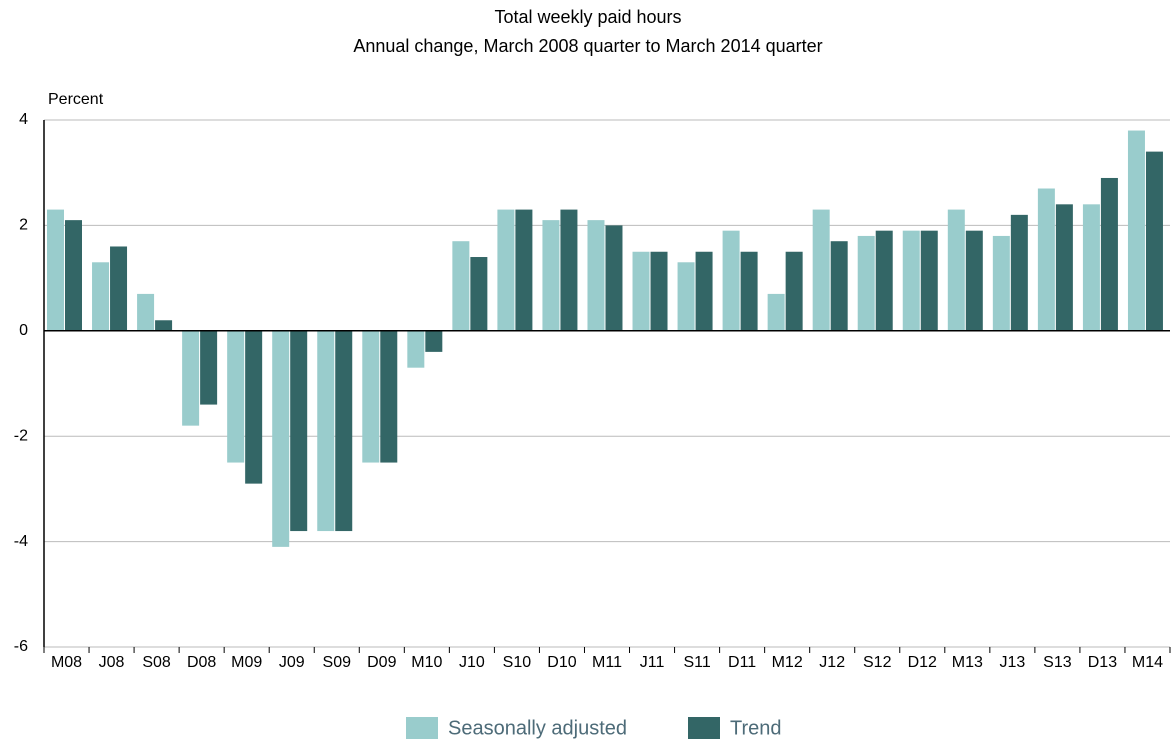  What do you see at coordinates (967, 662) in the screenshot?
I see `x-tick-label: M13` at bounding box center [967, 662].